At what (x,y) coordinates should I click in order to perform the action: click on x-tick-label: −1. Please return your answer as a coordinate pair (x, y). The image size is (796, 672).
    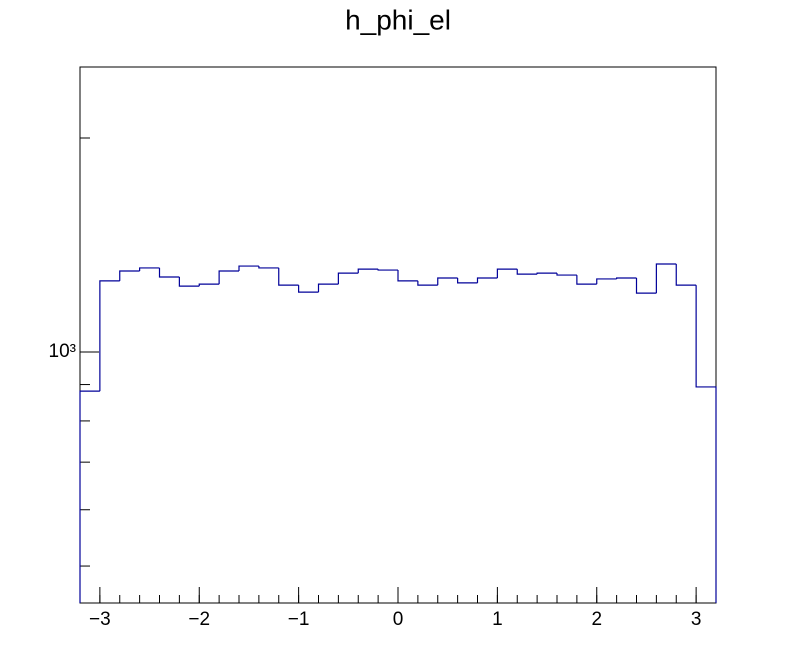
    Looking at the image, I should click on (299, 619).